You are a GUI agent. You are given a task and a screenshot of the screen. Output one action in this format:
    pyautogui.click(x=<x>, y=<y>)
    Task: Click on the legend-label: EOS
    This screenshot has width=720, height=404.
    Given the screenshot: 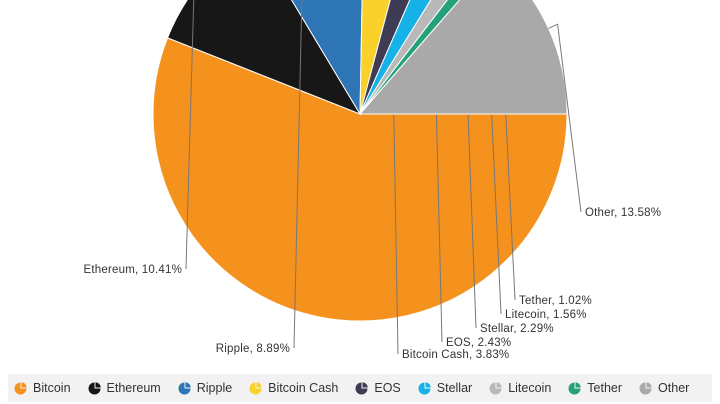 What is the action you would take?
    pyautogui.click(x=387, y=388)
    